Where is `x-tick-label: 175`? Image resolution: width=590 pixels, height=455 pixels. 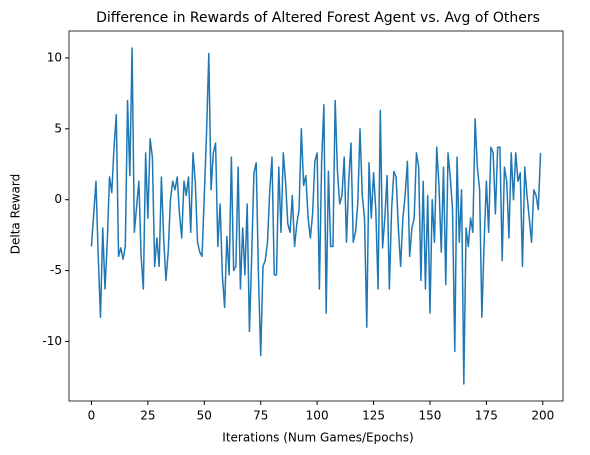
x-tick-label: 175 is located at coordinates (486, 416).